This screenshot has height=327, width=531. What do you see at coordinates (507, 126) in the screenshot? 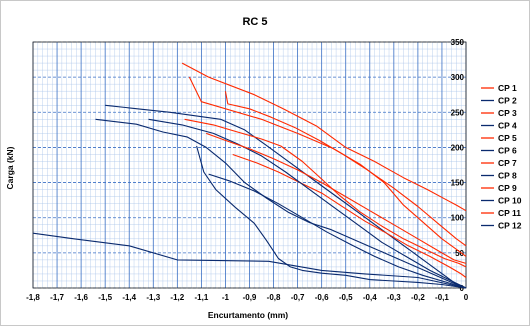
I see `legend-label-cp-4: CP 4` at bounding box center [507, 126].